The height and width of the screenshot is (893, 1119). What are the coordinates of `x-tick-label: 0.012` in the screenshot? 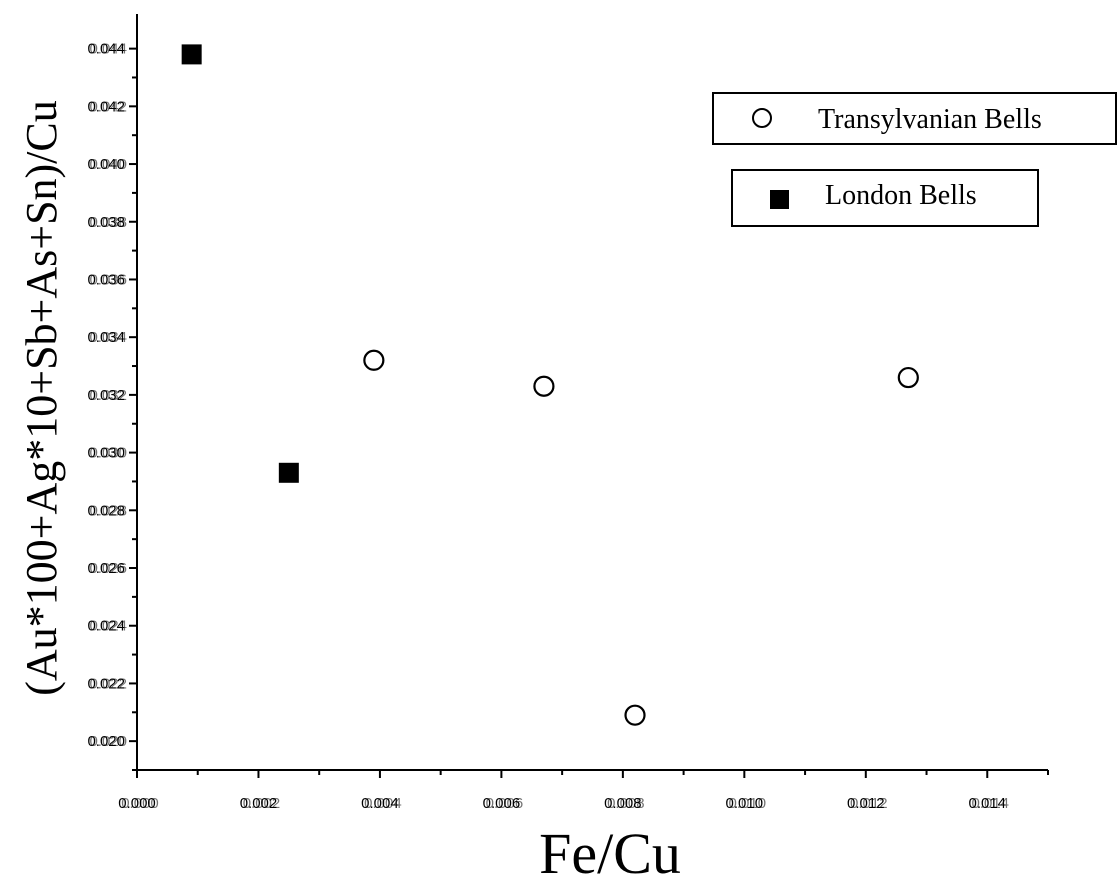 It's located at (866, 803).